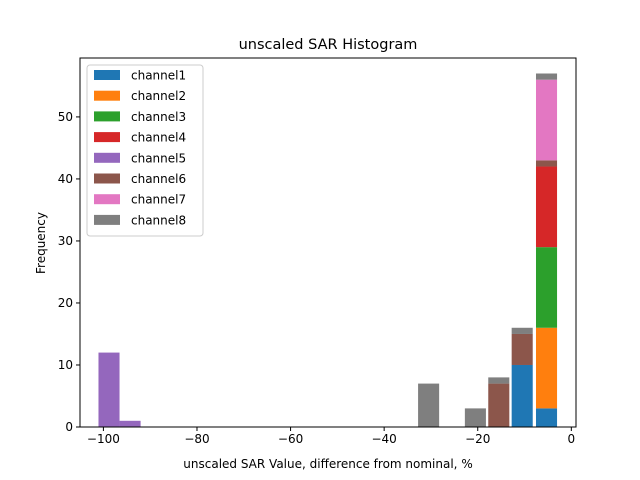  I want to click on legend-swatch-channel6, so click(107, 178).